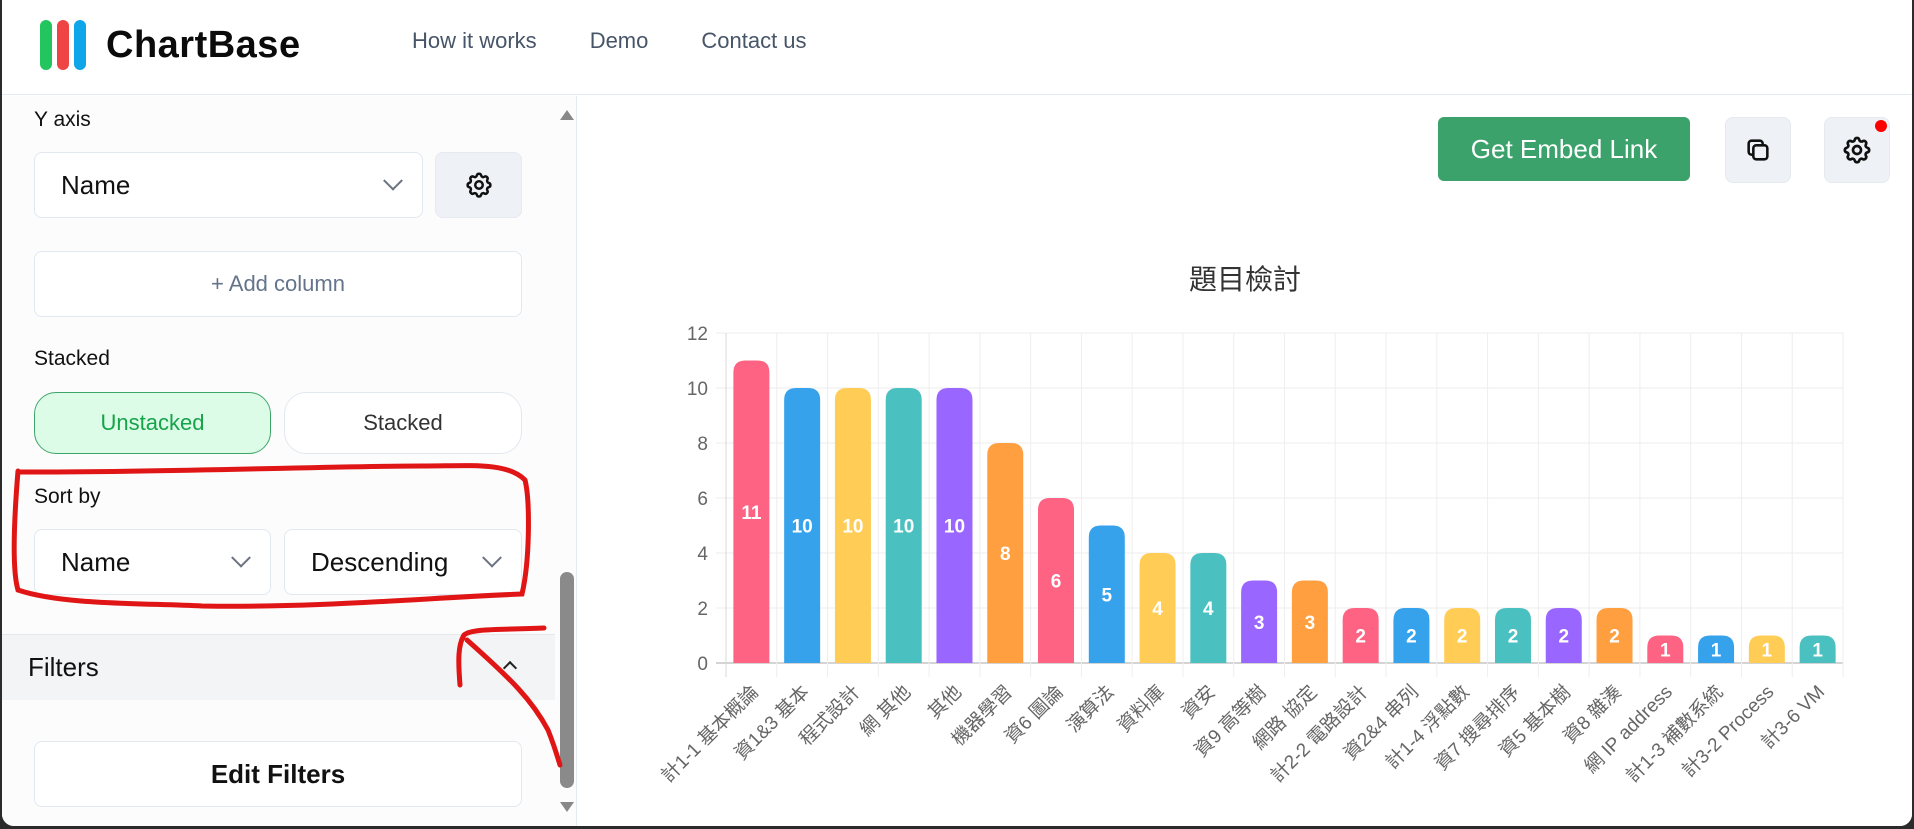 The width and height of the screenshot is (1914, 829). What do you see at coordinates (754, 40) in the screenshot?
I see `nav-contact-us: Contact us` at bounding box center [754, 40].